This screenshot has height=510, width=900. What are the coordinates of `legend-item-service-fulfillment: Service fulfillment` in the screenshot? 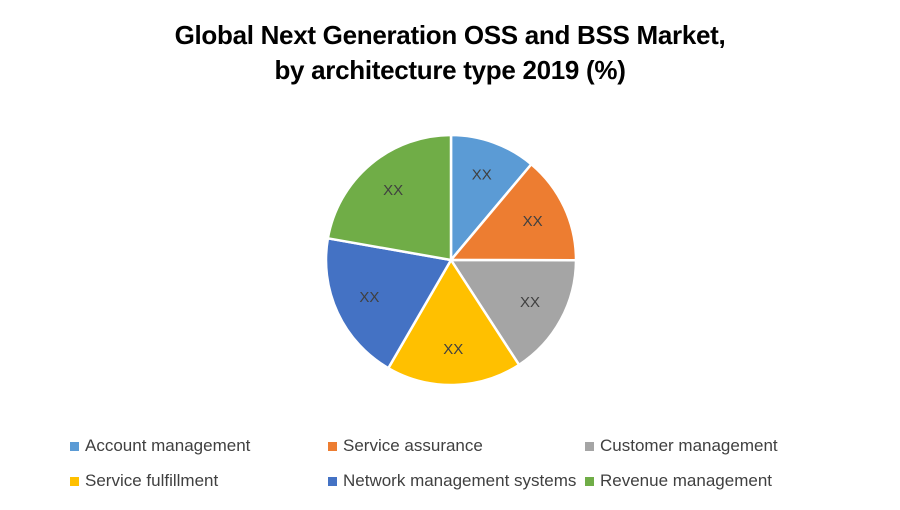 It's located at (144, 481).